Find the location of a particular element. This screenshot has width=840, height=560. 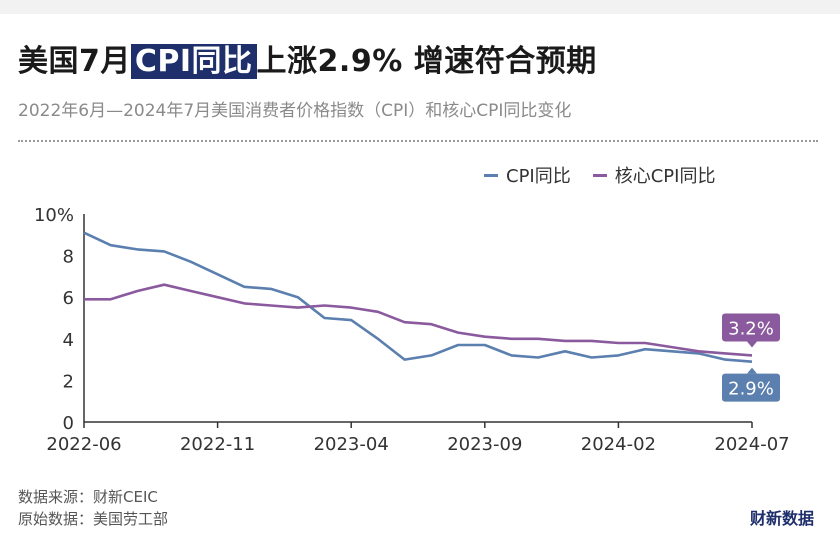

x-tick-label: 2023-04 is located at coordinates (351, 444).